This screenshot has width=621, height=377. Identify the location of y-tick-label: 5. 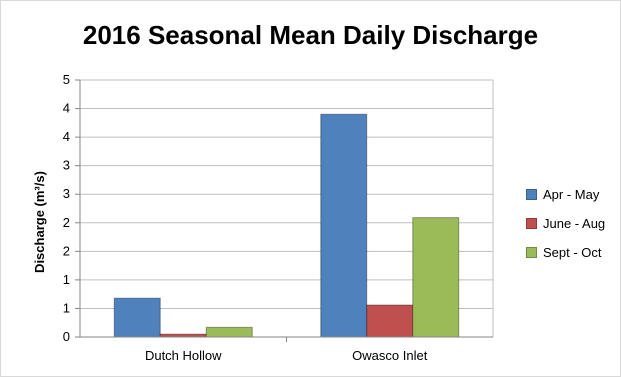
(66, 79).